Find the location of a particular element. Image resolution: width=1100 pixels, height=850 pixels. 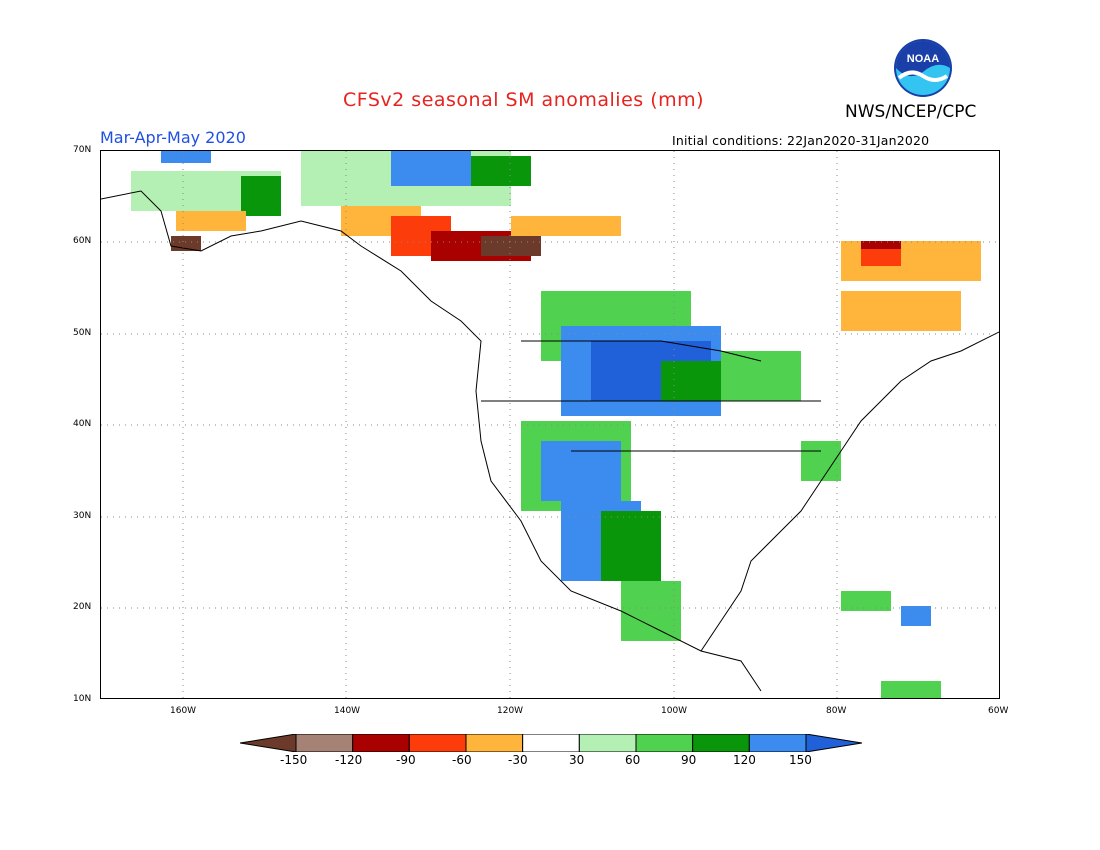

organization-label: NWS/NCEP/CPC is located at coordinates (911, 112).